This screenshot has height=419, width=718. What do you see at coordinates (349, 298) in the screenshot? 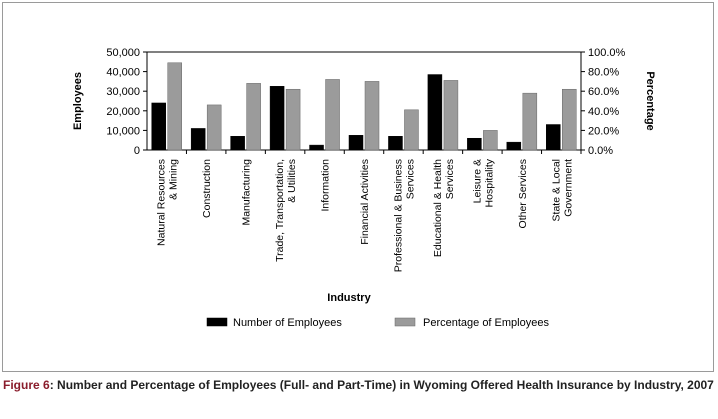
I see `x-axis-title: Industry` at bounding box center [349, 298].